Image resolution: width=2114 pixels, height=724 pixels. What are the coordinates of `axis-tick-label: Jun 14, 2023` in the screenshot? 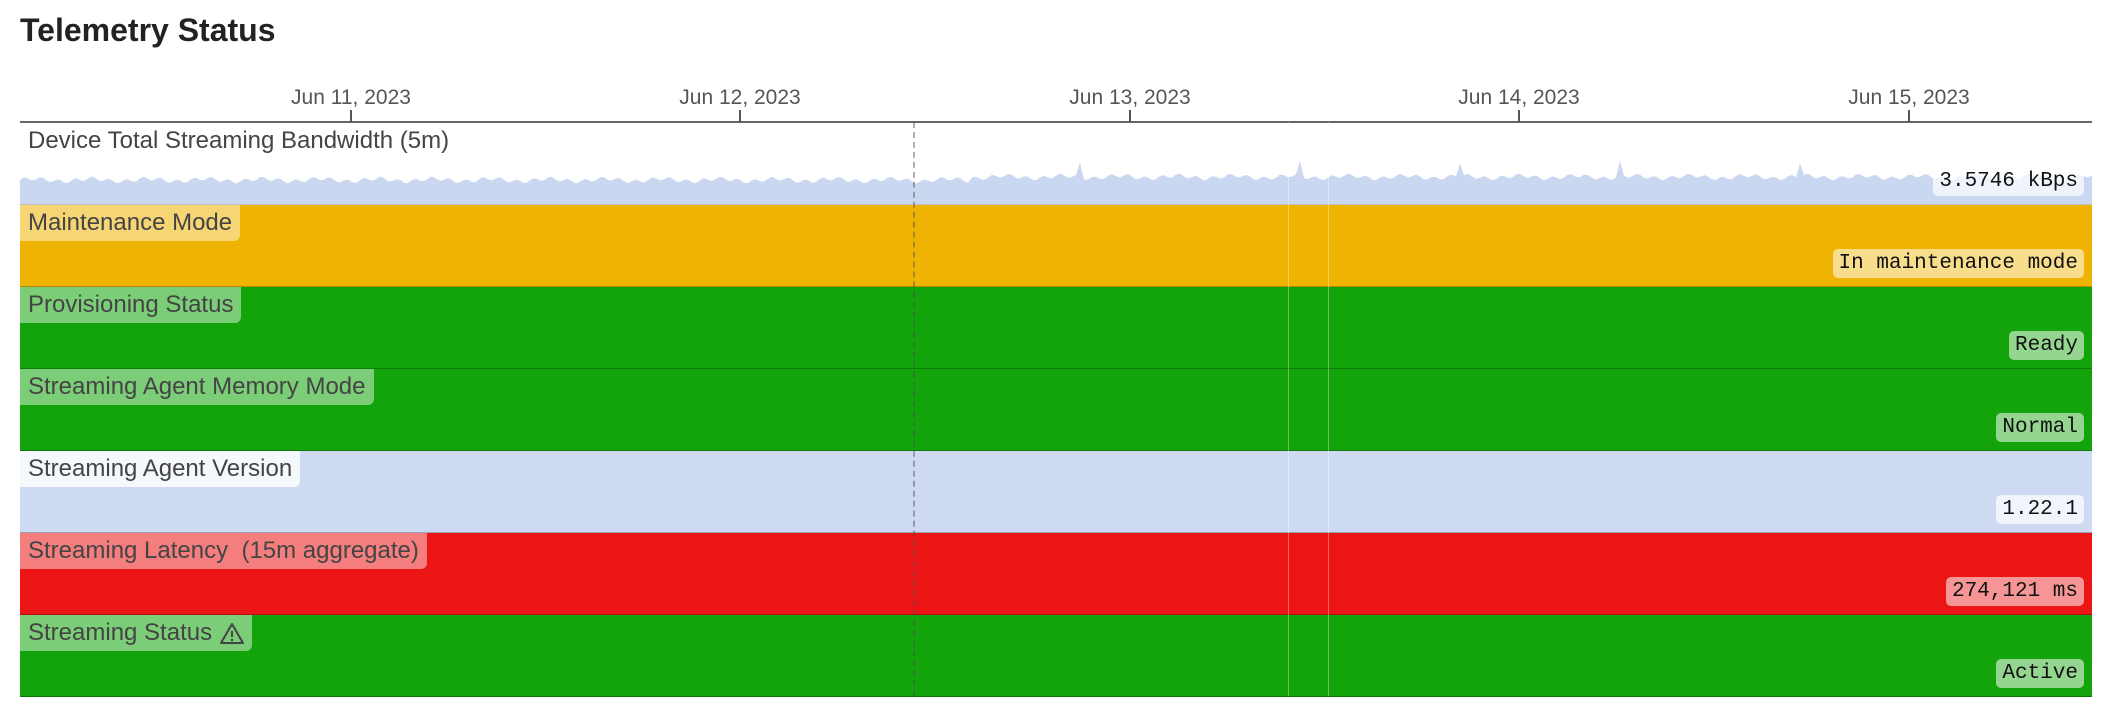 It's located at (1519, 97).